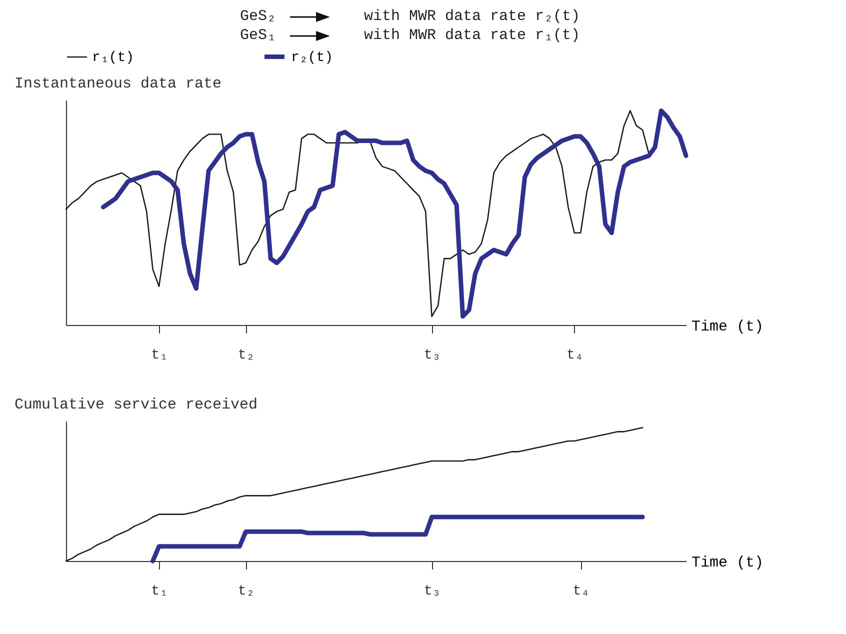 The height and width of the screenshot is (634, 846). I want to click on text: with MWR data rate r₂(t), so click(472, 16).